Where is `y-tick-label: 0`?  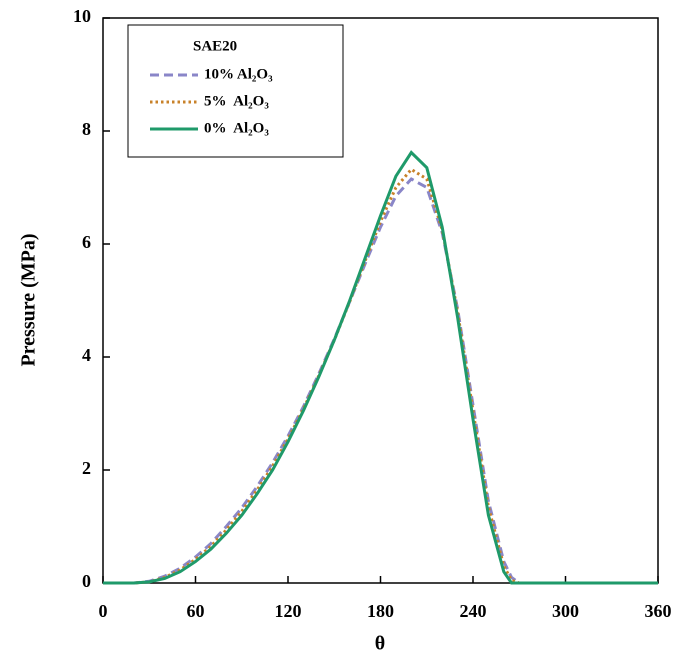
y-tick-label: 0 is located at coordinates (86, 581).